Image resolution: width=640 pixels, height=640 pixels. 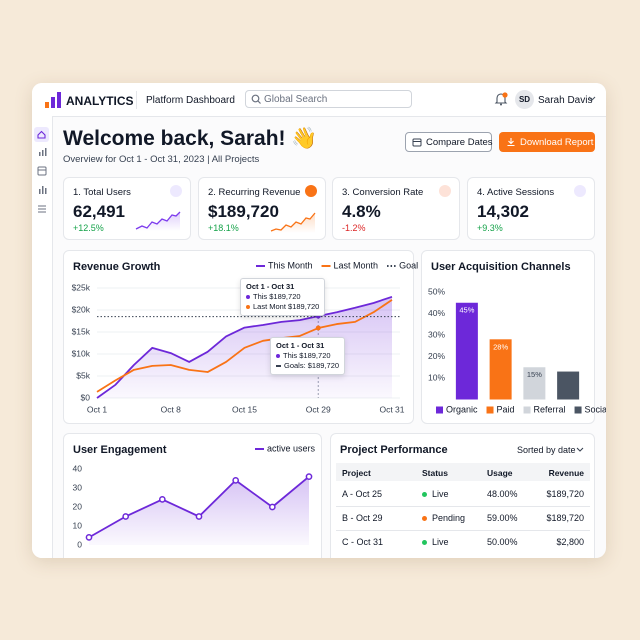 I want to click on x-tick-label: Oct 29, so click(x=318, y=409).